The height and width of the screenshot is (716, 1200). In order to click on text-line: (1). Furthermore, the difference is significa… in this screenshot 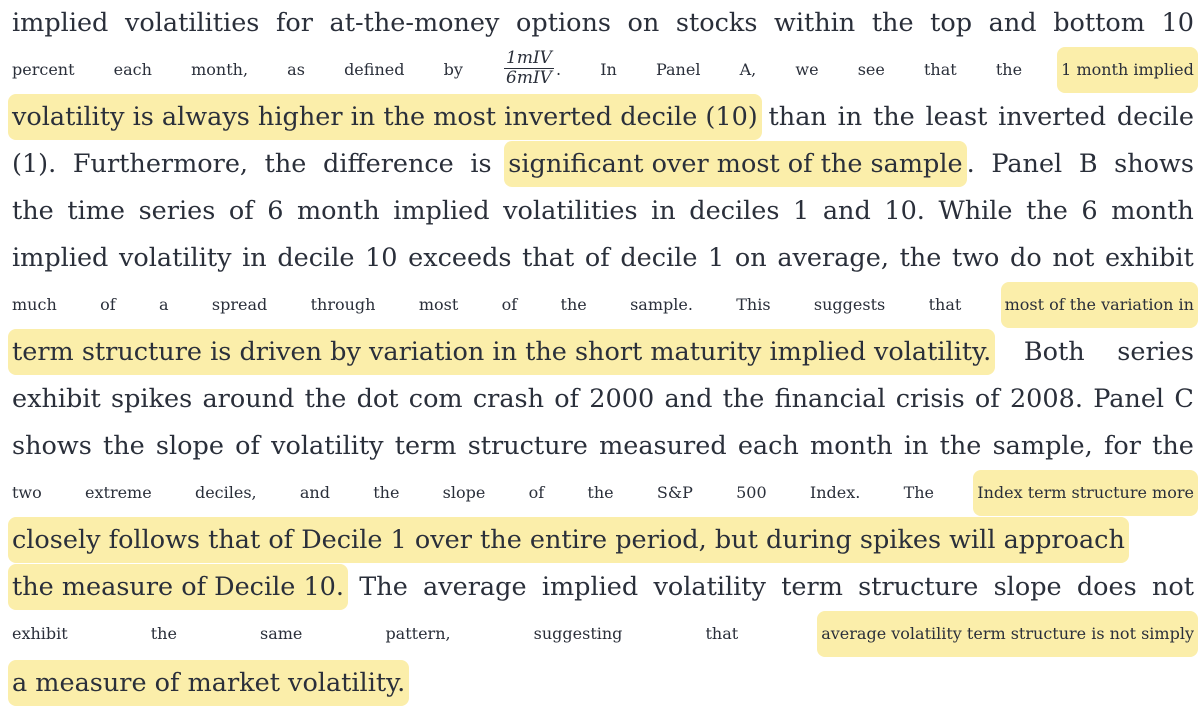, I will do `click(603, 164)`.